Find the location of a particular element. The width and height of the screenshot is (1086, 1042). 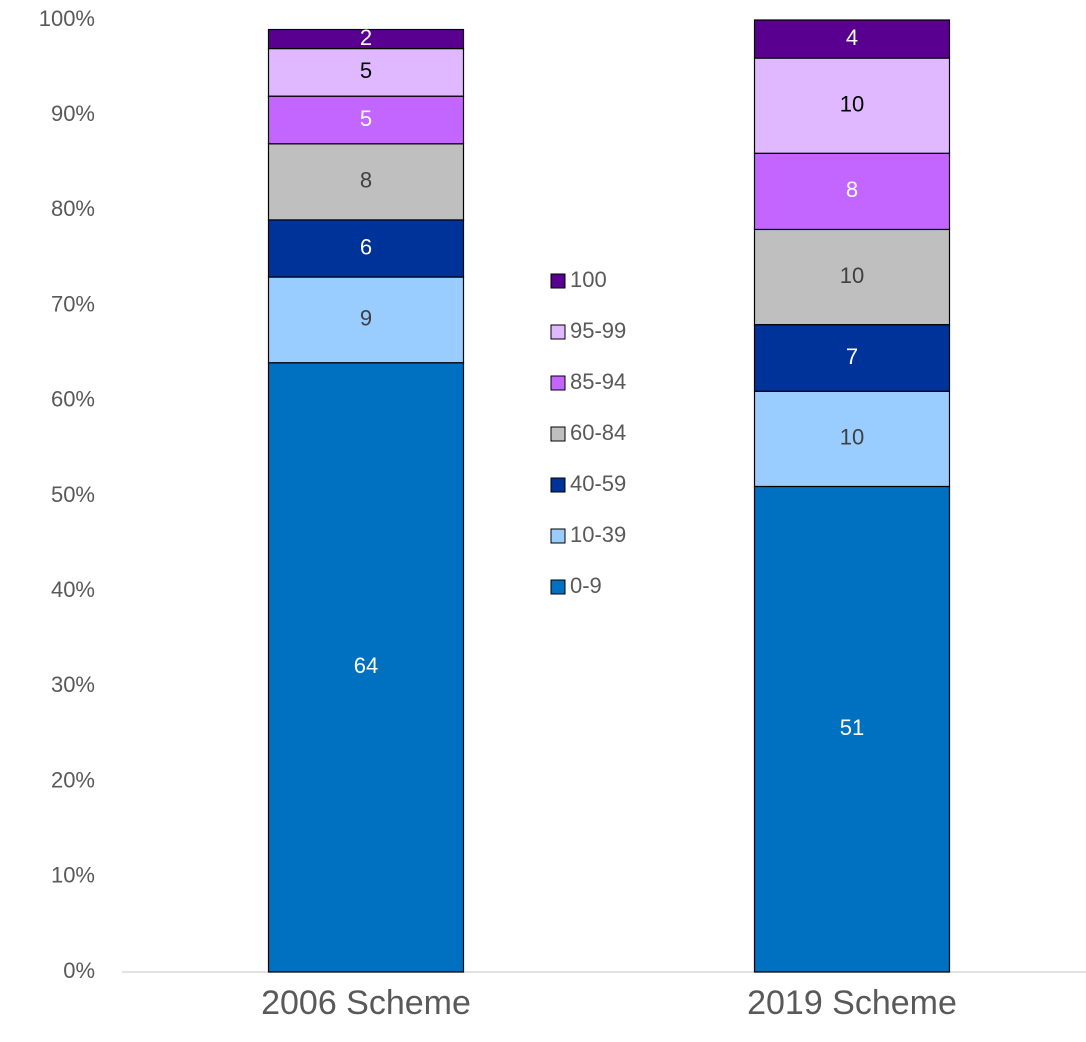

legend-label: 100 is located at coordinates (588, 279).